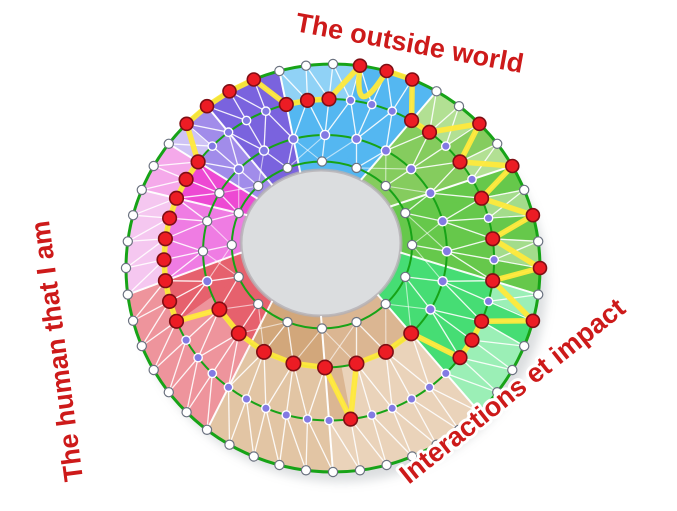  Describe the element at coordinates (221, 184) in the screenshot. I see `sector-wedge-pink-bright` at that location.